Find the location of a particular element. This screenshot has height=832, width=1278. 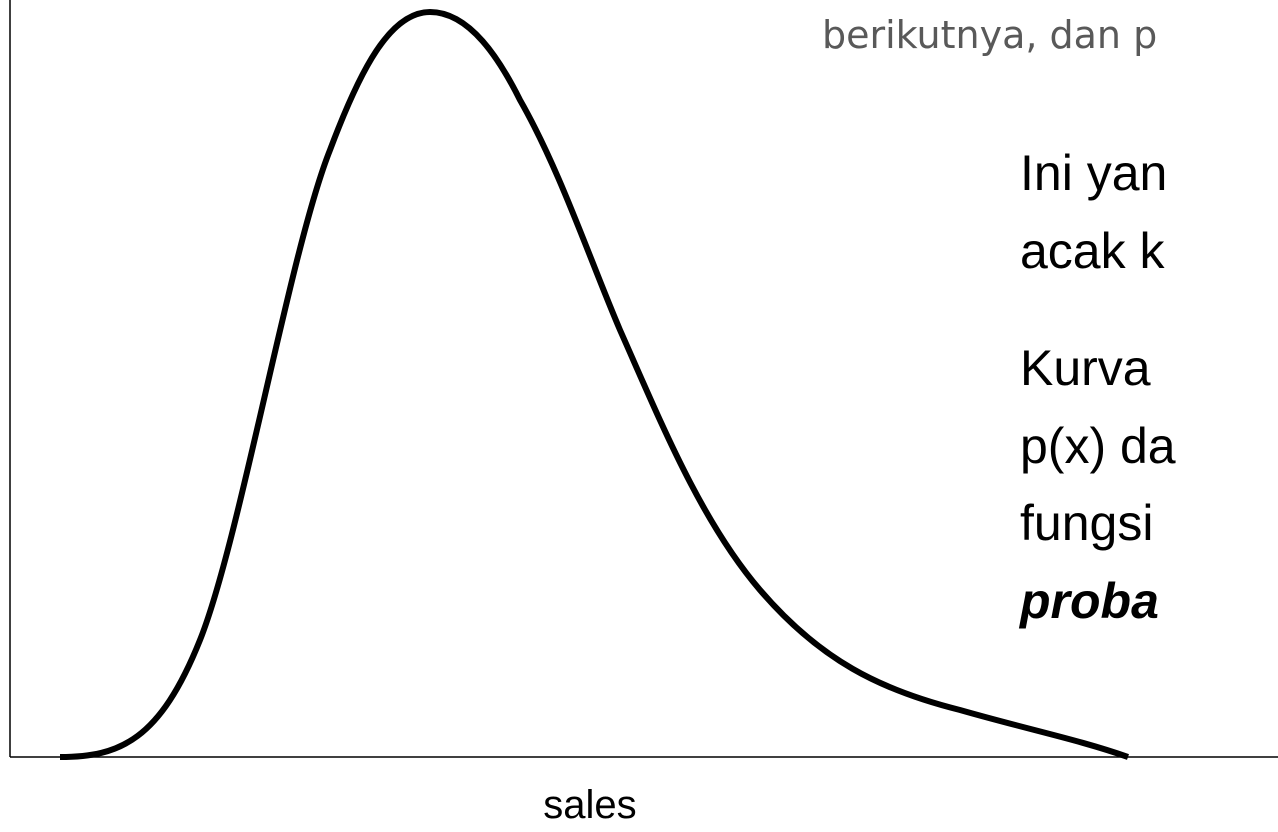

body-line: Kurva is located at coordinates (1085, 368).